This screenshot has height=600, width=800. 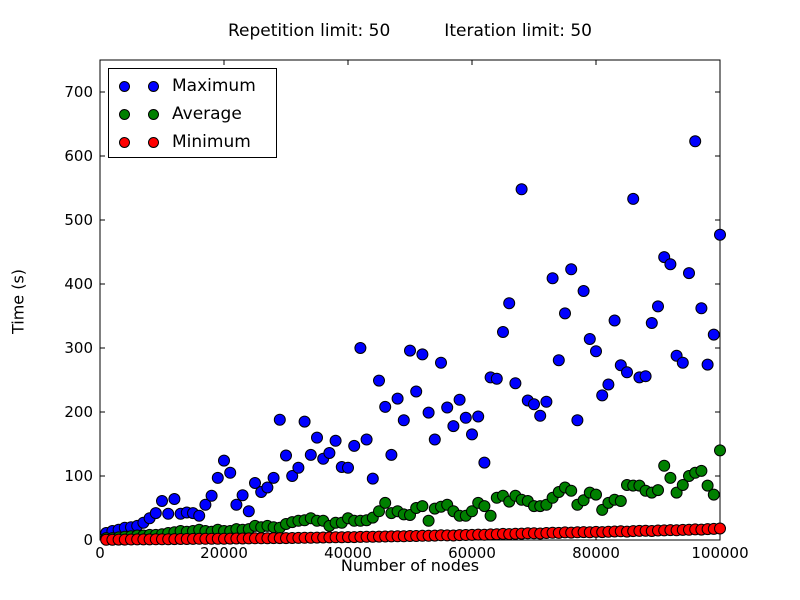 What do you see at coordinates (88, 540) in the screenshot?
I see `y-tick-label: 0` at bounding box center [88, 540].